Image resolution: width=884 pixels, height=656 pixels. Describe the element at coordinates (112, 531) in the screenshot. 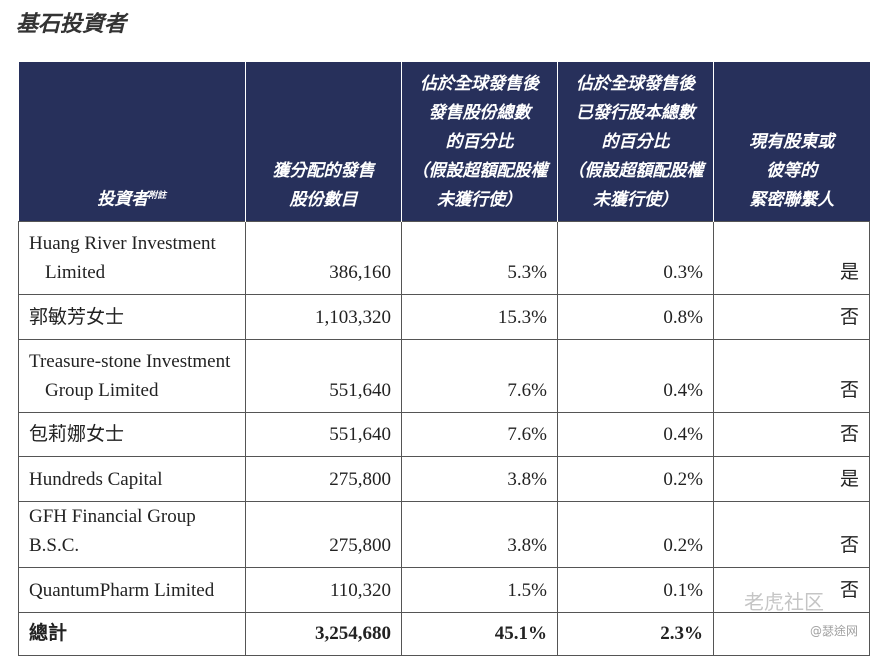

I see `name-line: GFH Financial Group B.S.C.` at that location.